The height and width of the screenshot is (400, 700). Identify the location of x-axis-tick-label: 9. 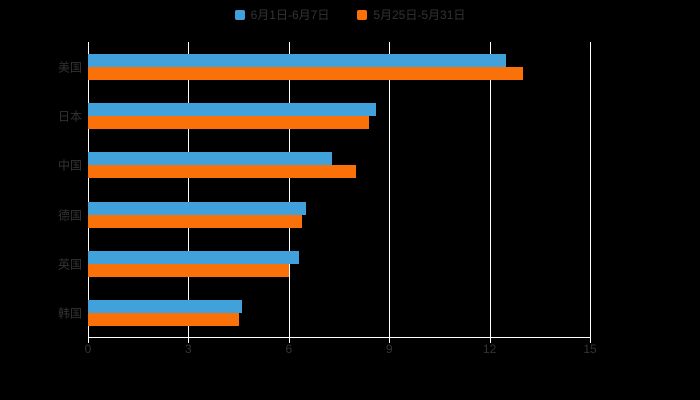
(389, 349).